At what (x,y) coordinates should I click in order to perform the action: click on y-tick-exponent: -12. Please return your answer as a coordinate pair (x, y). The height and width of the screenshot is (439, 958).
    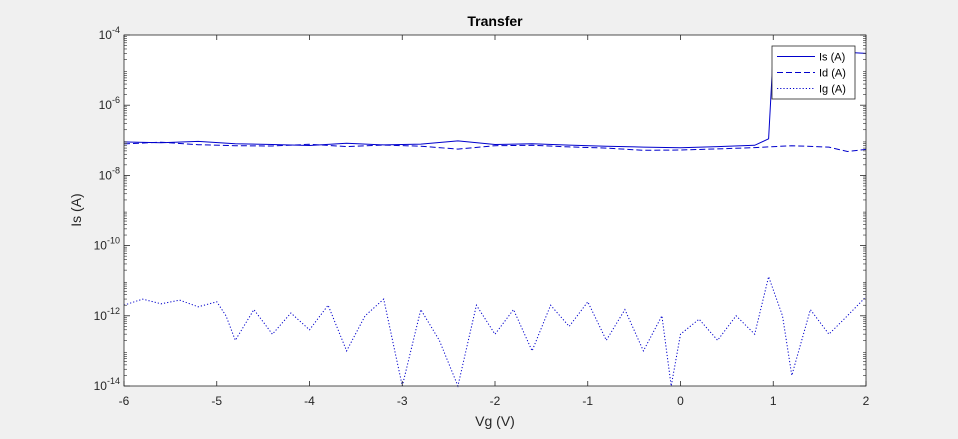
    Looking at the image, I should click on (113, 311).